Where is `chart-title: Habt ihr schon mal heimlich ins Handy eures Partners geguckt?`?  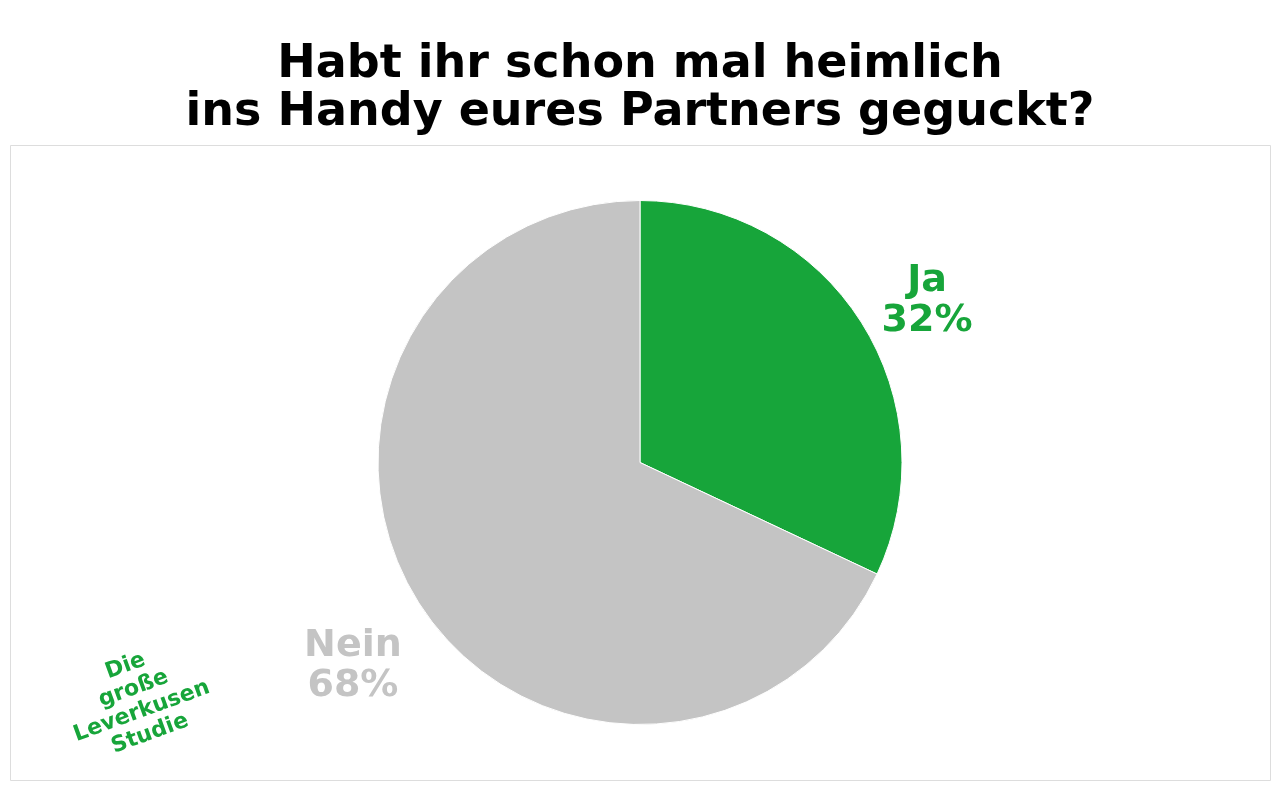
chart-title: Habt ihr schon mal heimlich ins Handy eures Partners geguckt? is located at coordinates (640, 85).